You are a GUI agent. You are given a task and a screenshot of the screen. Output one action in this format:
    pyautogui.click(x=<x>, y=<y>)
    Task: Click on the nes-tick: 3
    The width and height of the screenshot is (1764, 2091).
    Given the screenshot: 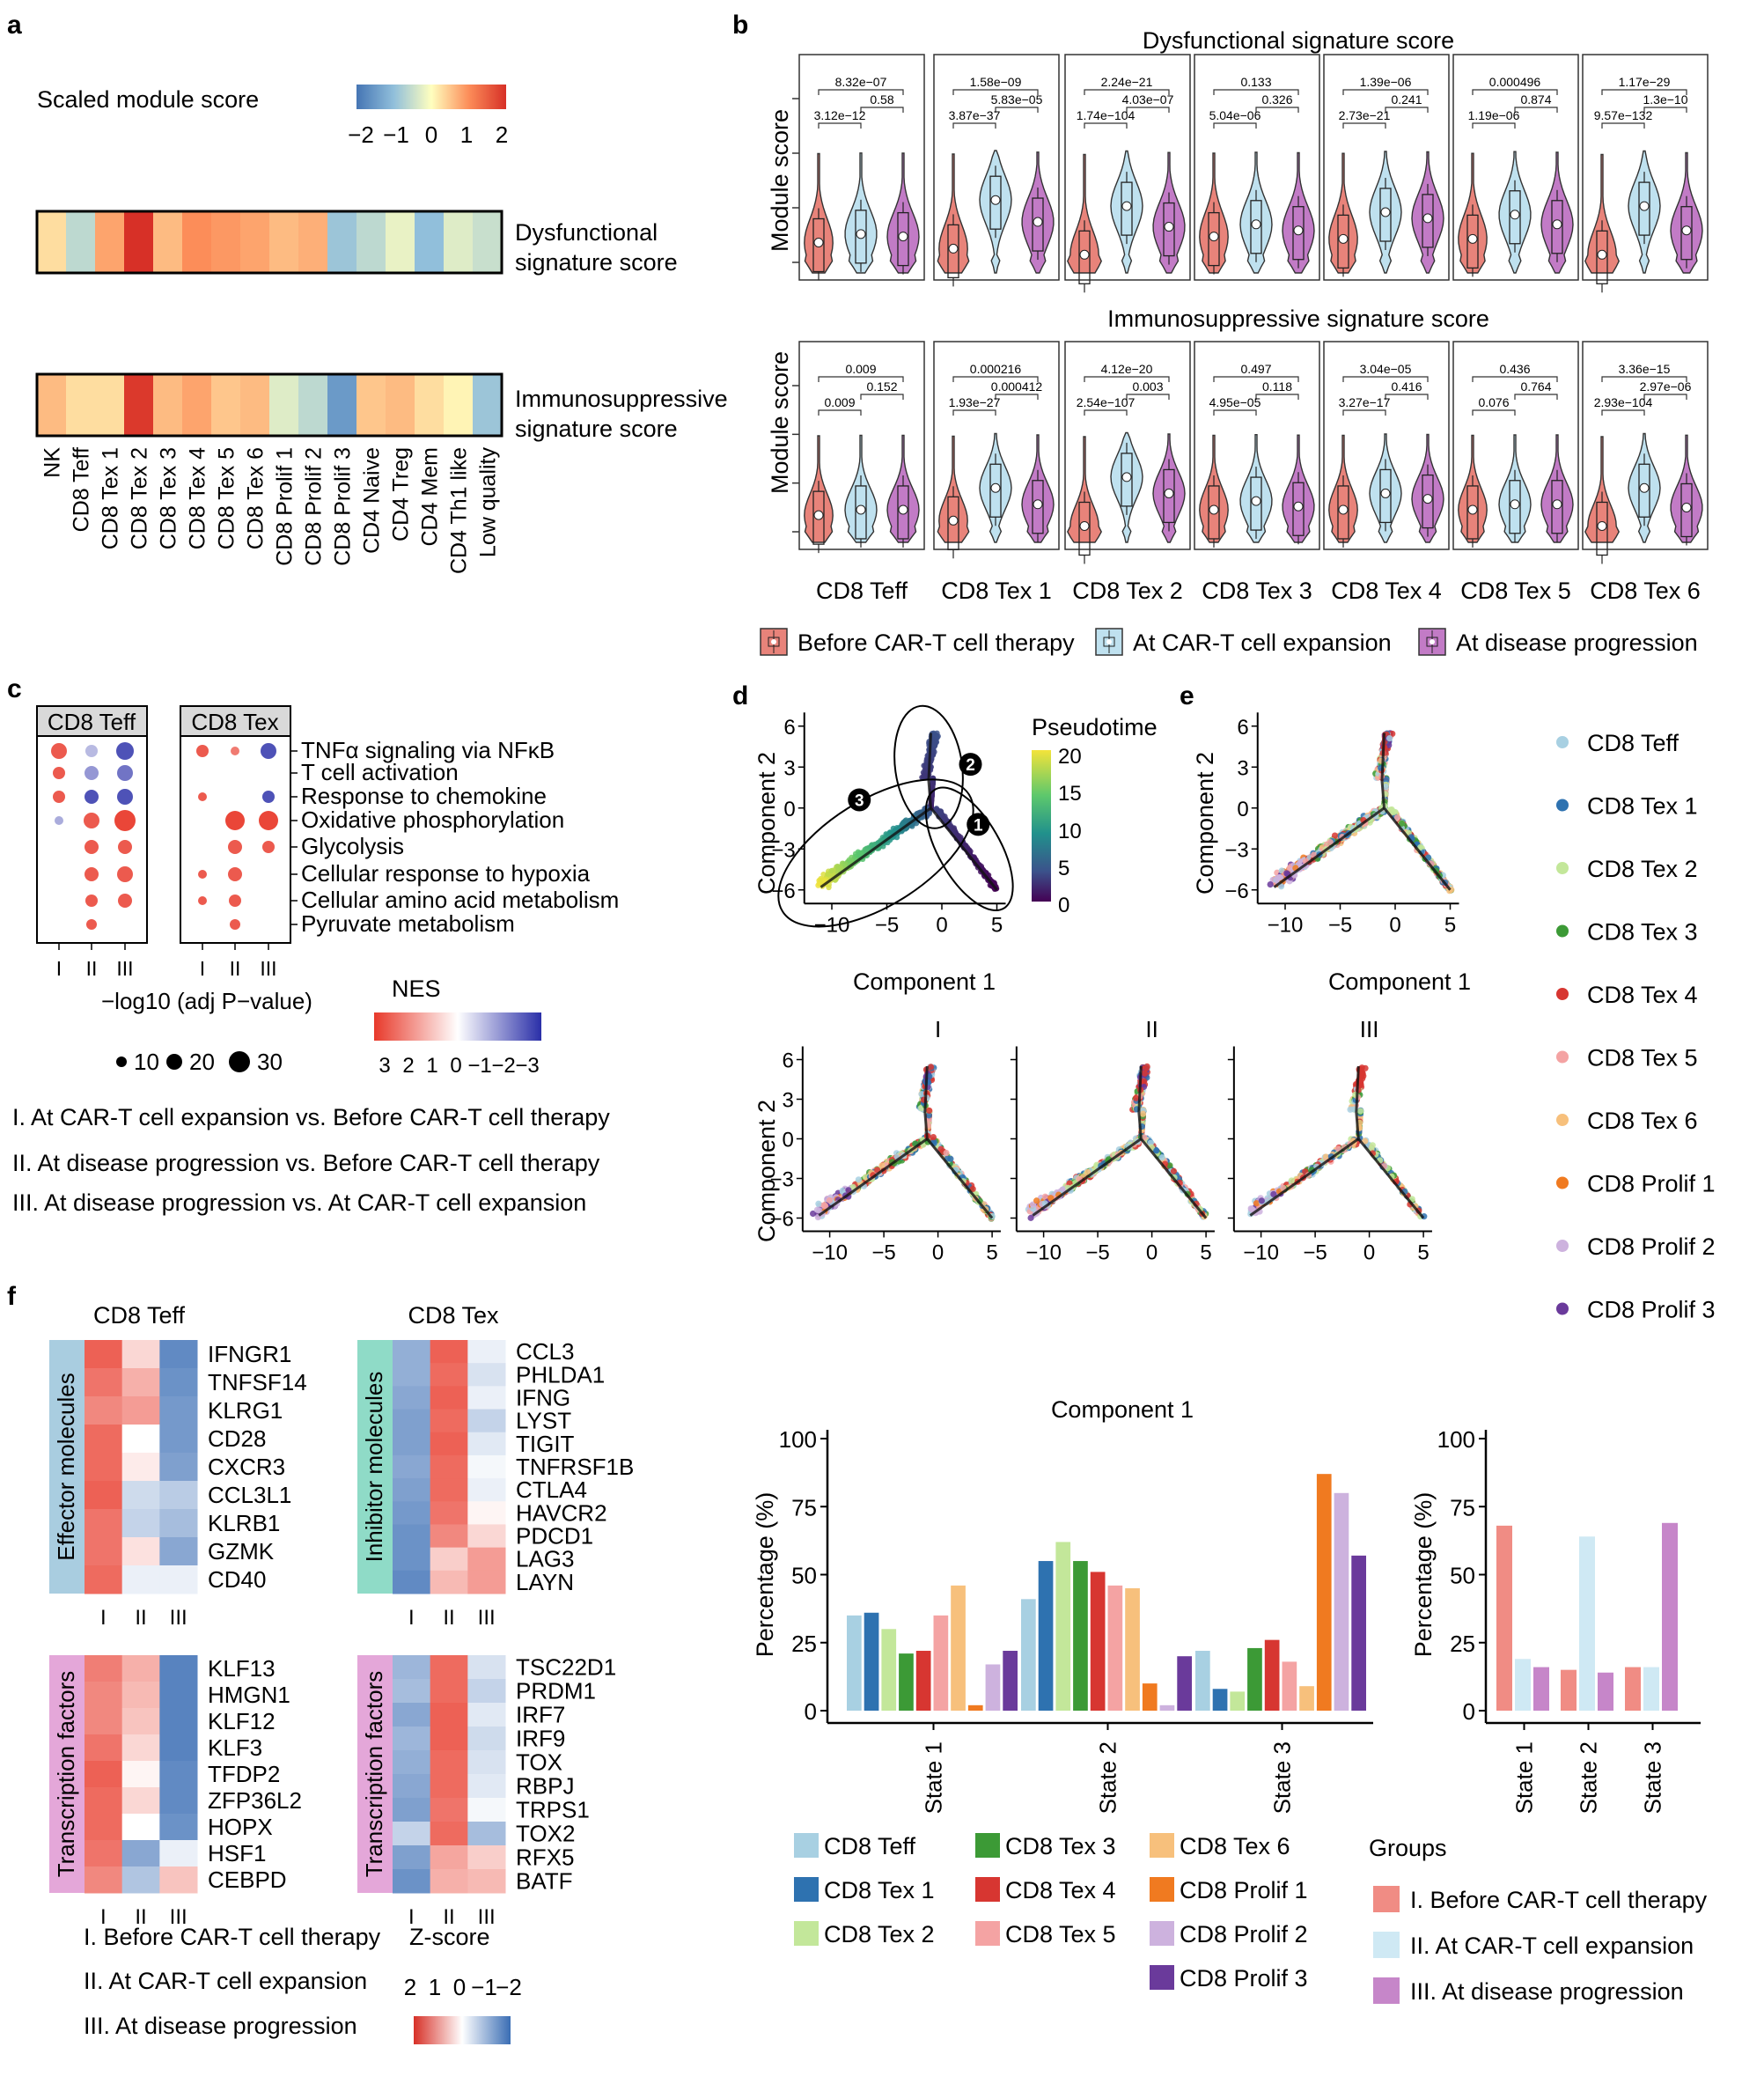 What is the action you would take?
    pyautogui.click(x=384, y=1066)
    